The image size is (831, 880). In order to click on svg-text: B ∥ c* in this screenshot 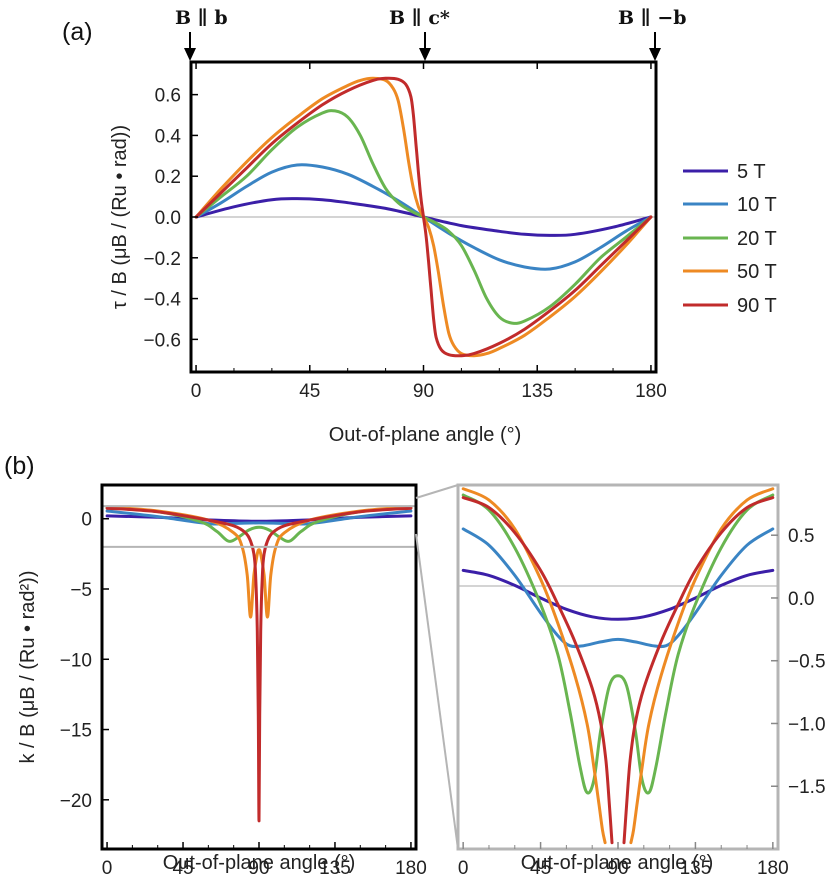, I will do `click(419, 18)`.